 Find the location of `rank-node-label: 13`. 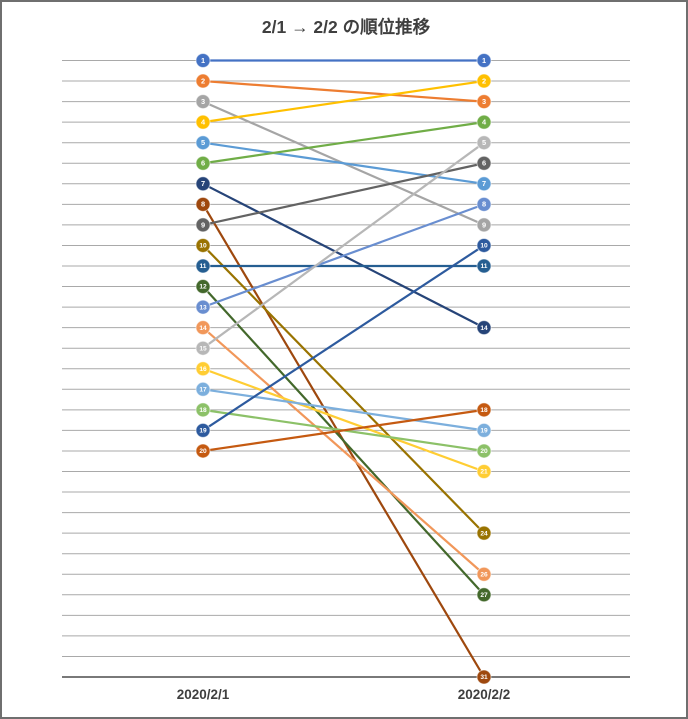

rank-node-label: 13 is located at coordinates (203, 307).